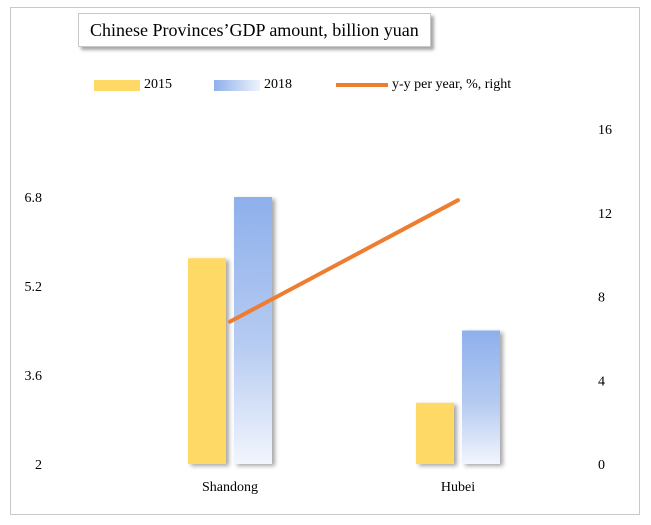 The image size is (651, 525). Describe the element at coordinates (605, 214) in the screenshot. I see `y-right-tick: 12` at that location.